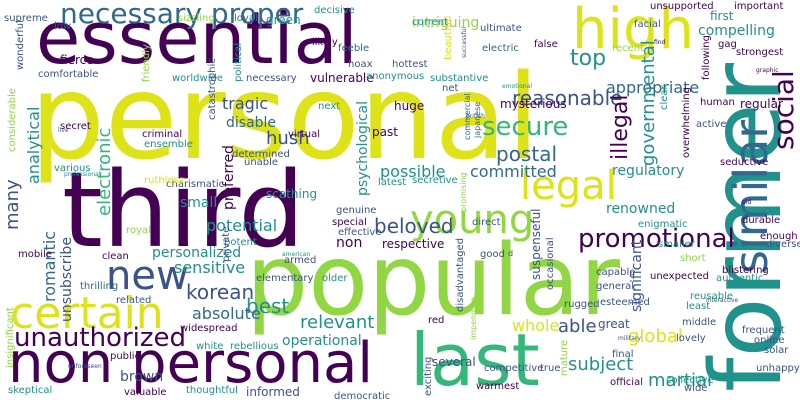  Describe the element at coordinates (664, 97) in the screenshot. I see `word: clear` at that location.